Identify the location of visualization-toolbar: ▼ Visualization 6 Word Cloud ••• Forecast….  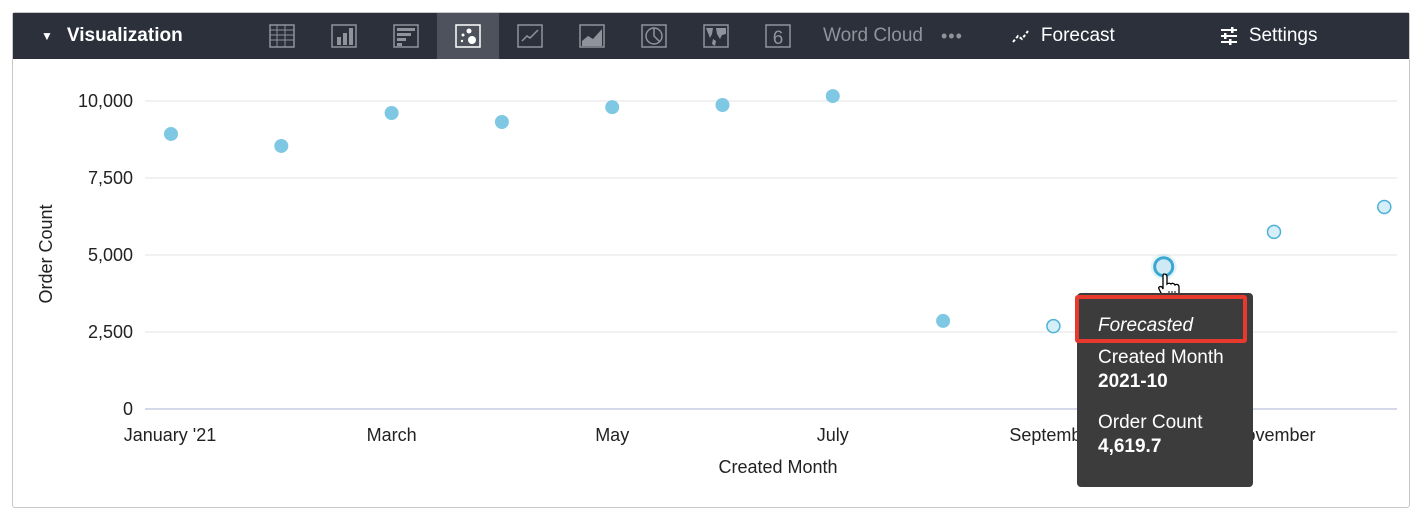
(711, 36).